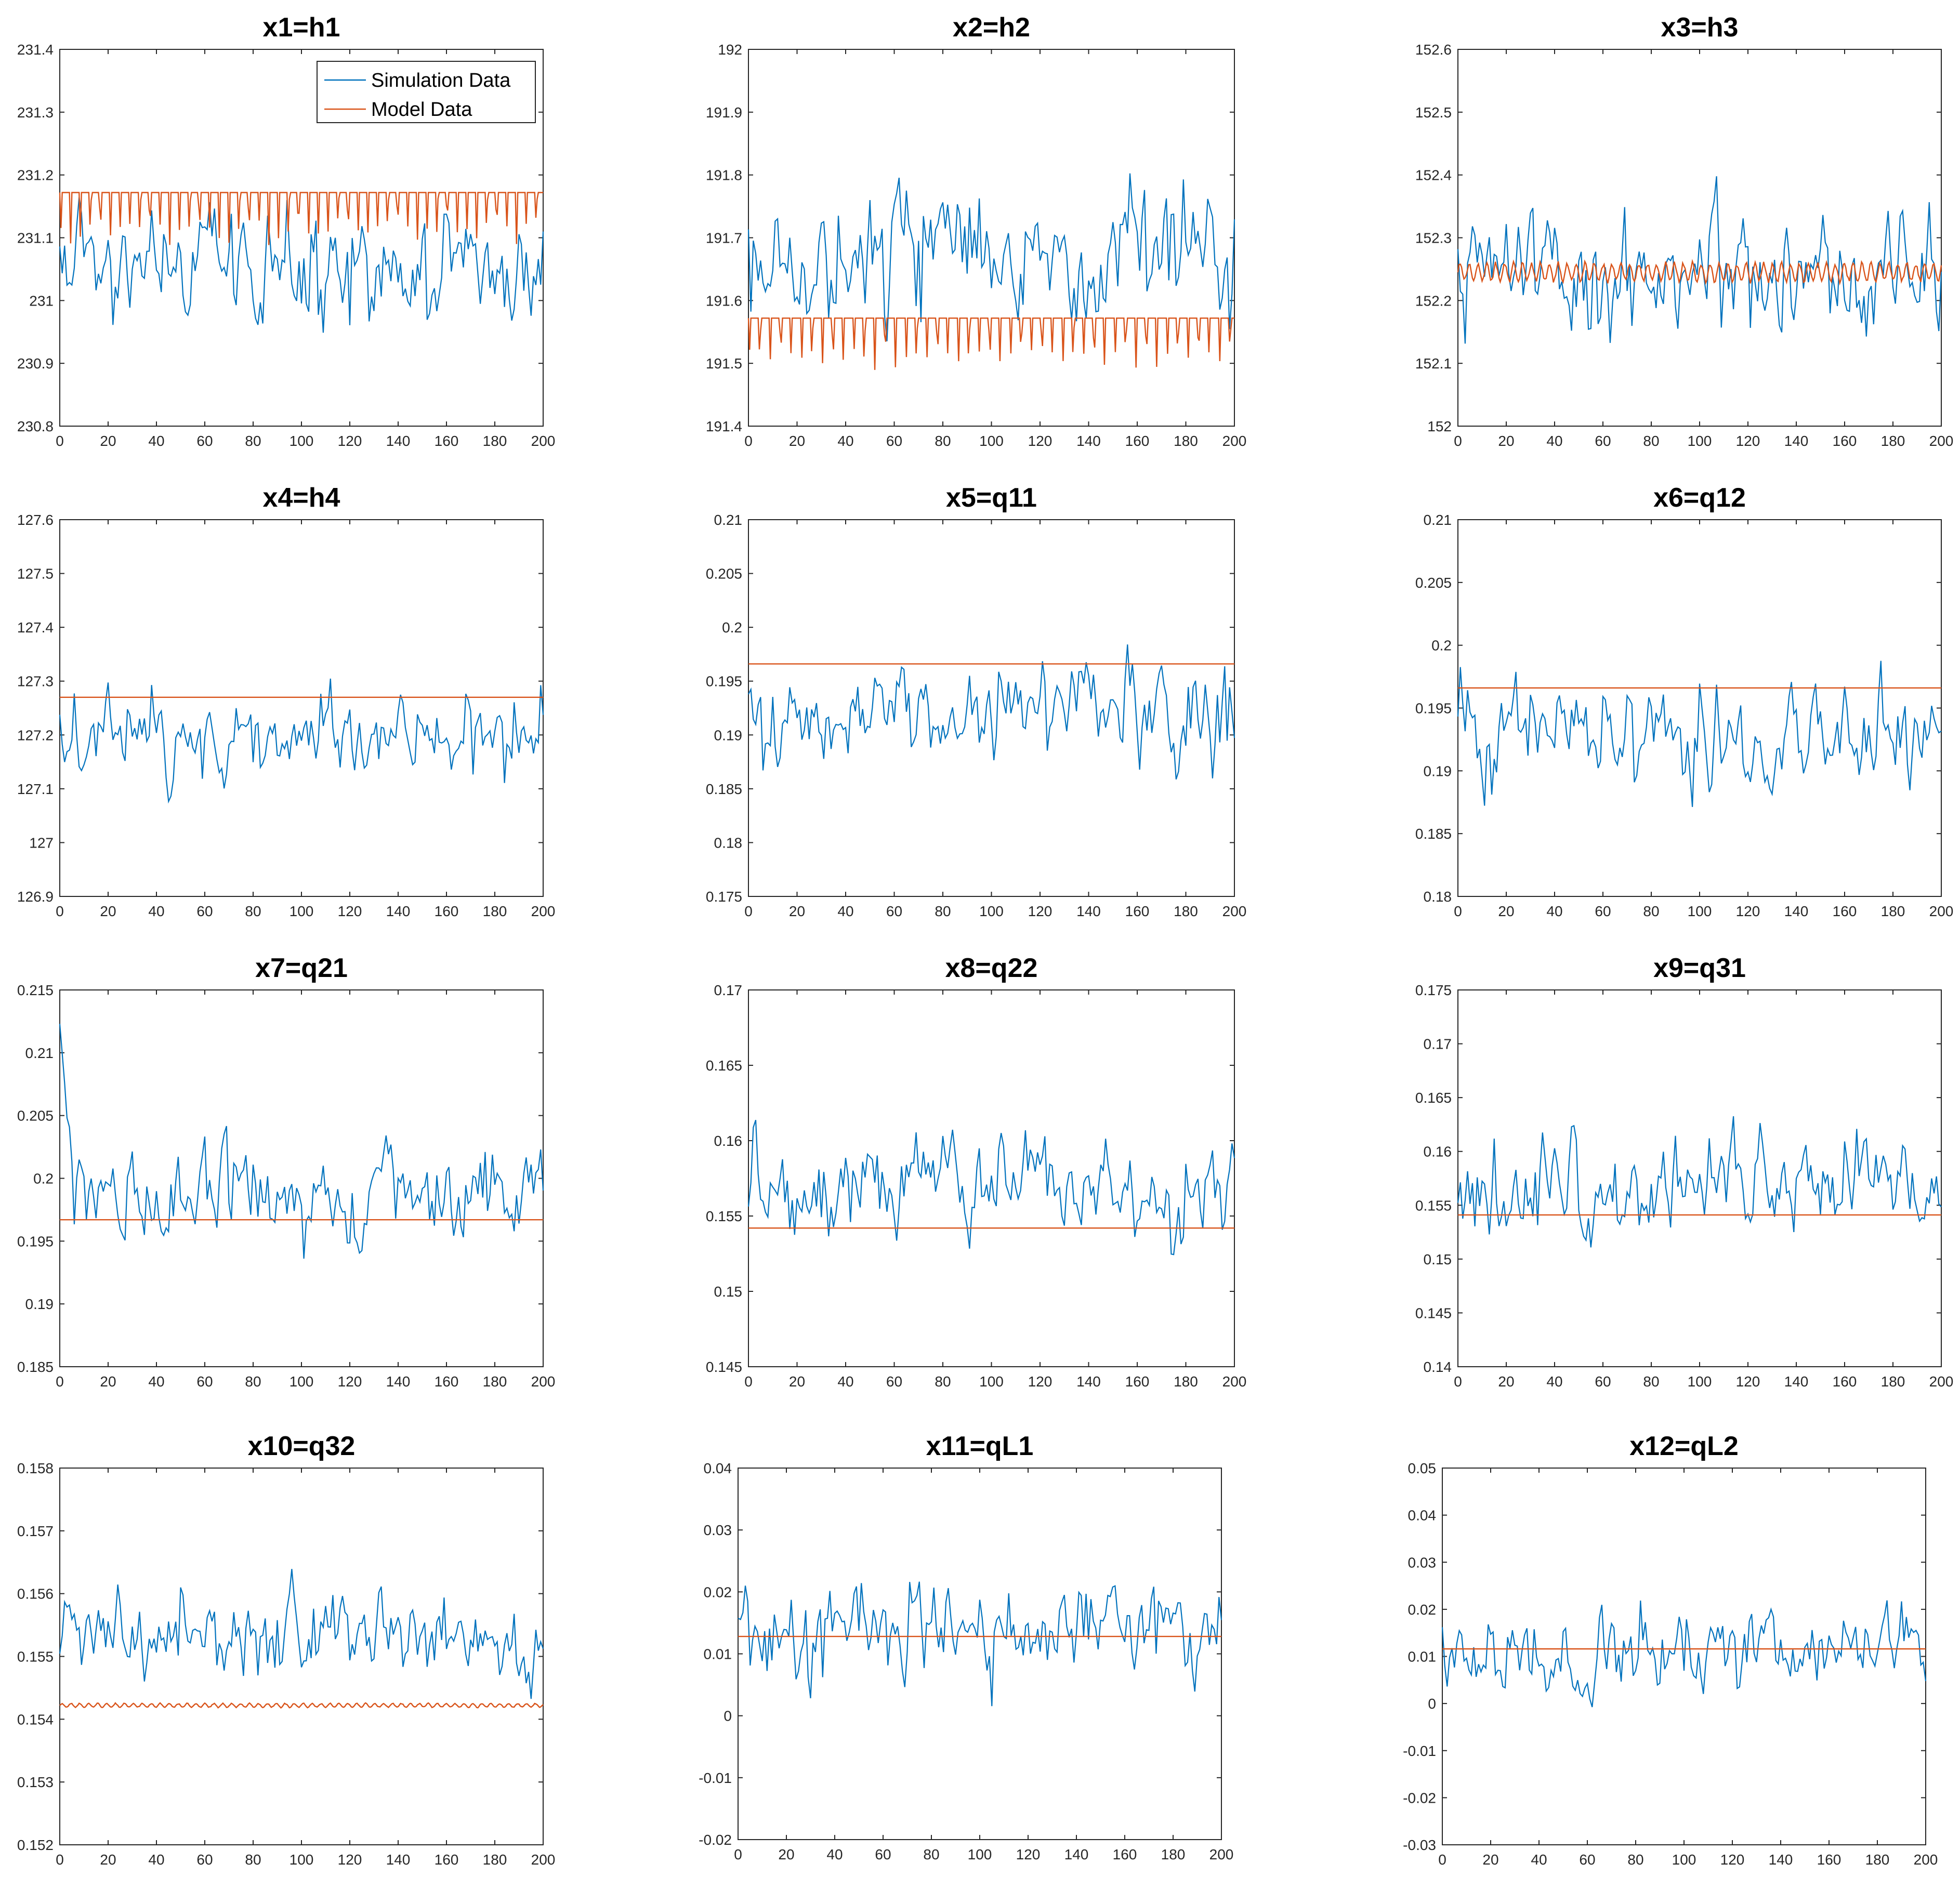 This screenshot has height=1903, width=1960. I want to click on y-tick-label: 231.4, so click(35, 50).